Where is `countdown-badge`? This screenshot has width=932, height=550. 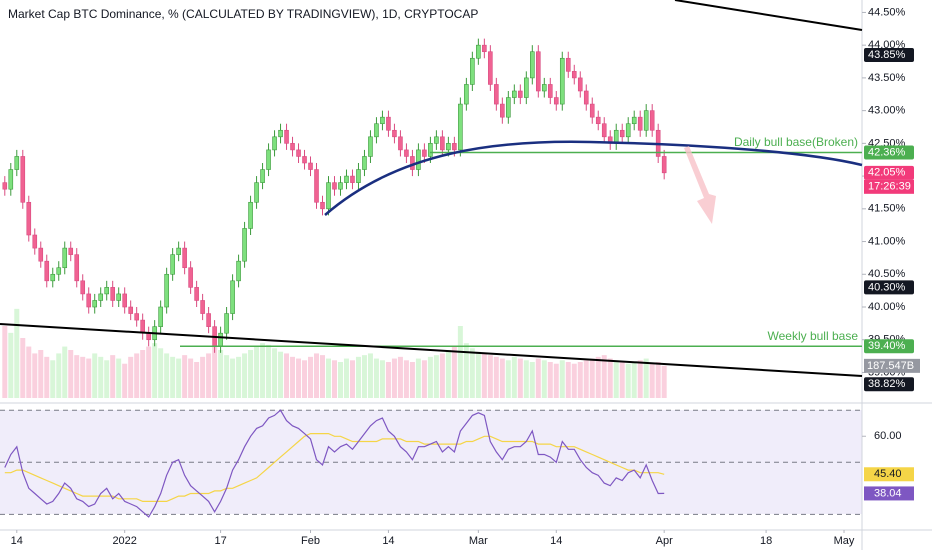 countdown-badge is located at coordinates (889, 186).